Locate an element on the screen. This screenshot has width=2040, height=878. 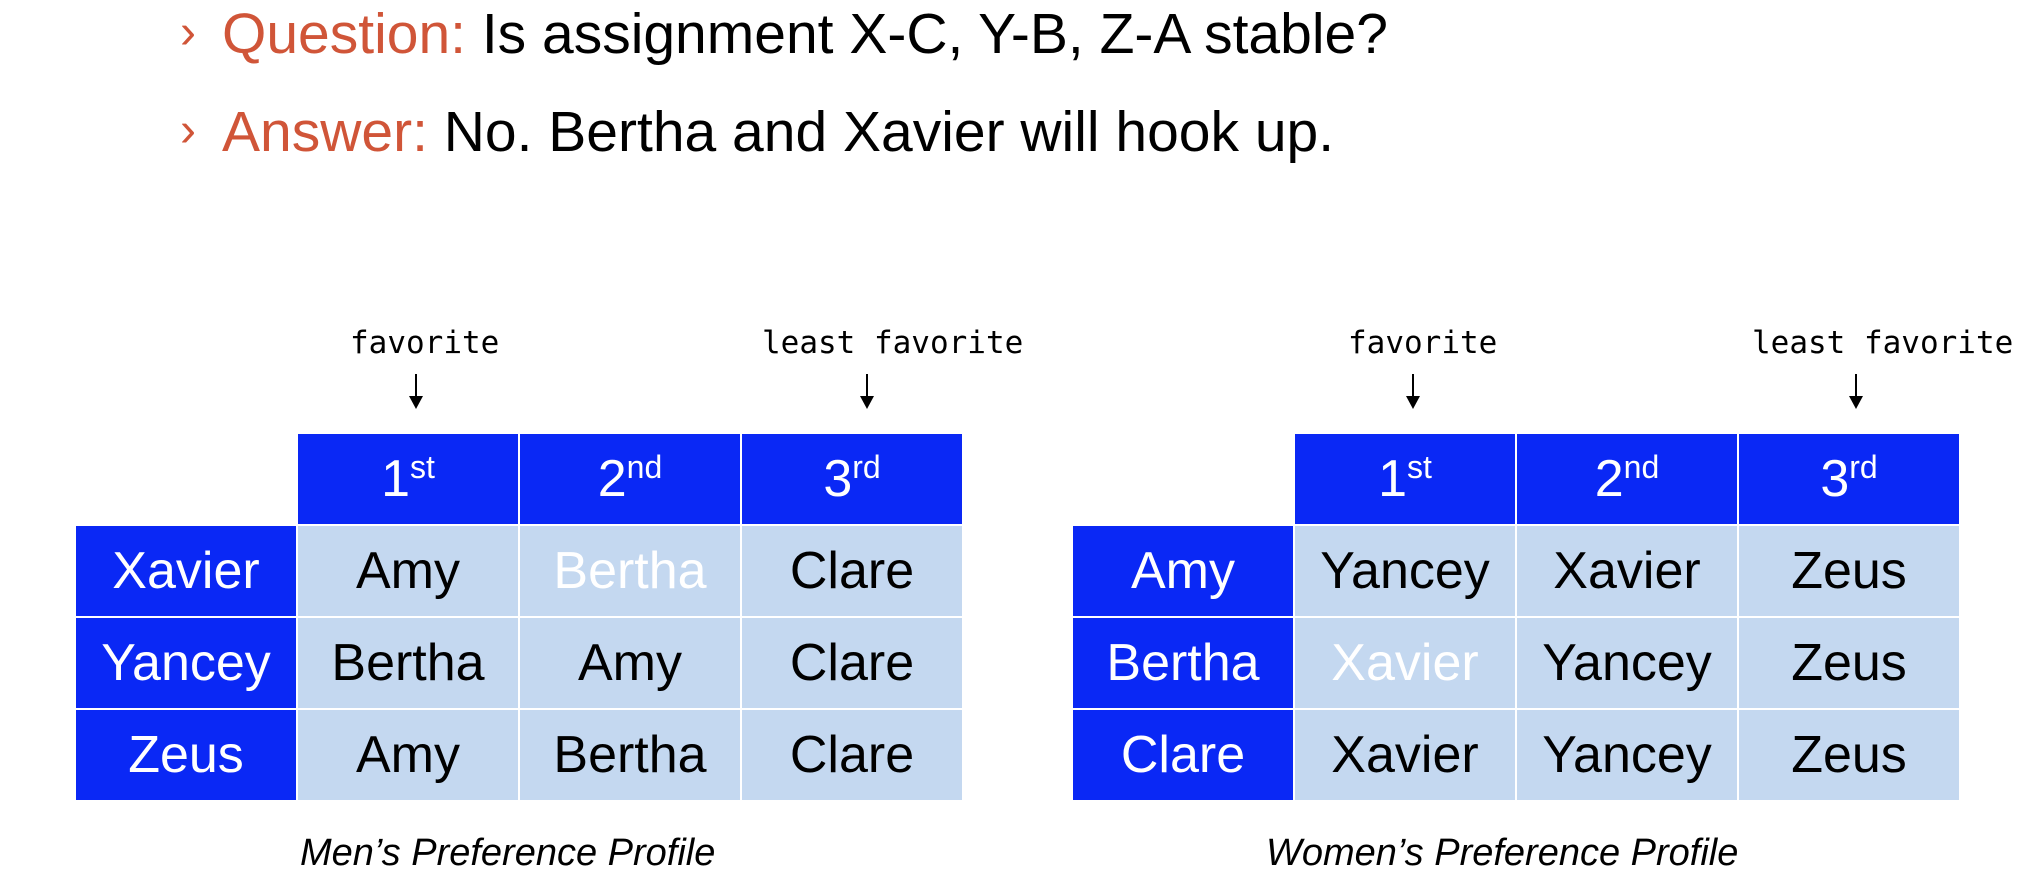
men-favorite-arrow-icon is located at coordinates (416, 391).